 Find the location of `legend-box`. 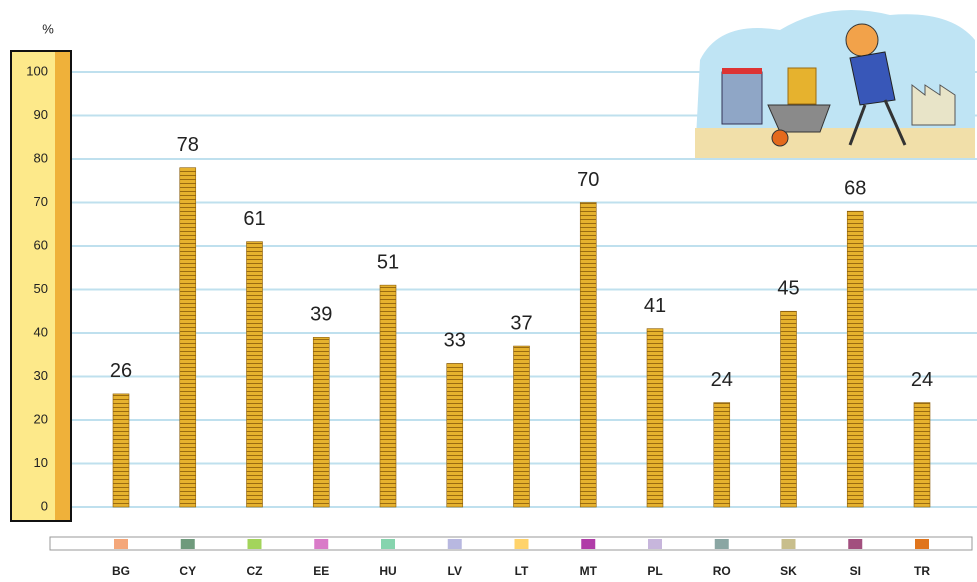

legend-box is located at coordinates (511, 543).